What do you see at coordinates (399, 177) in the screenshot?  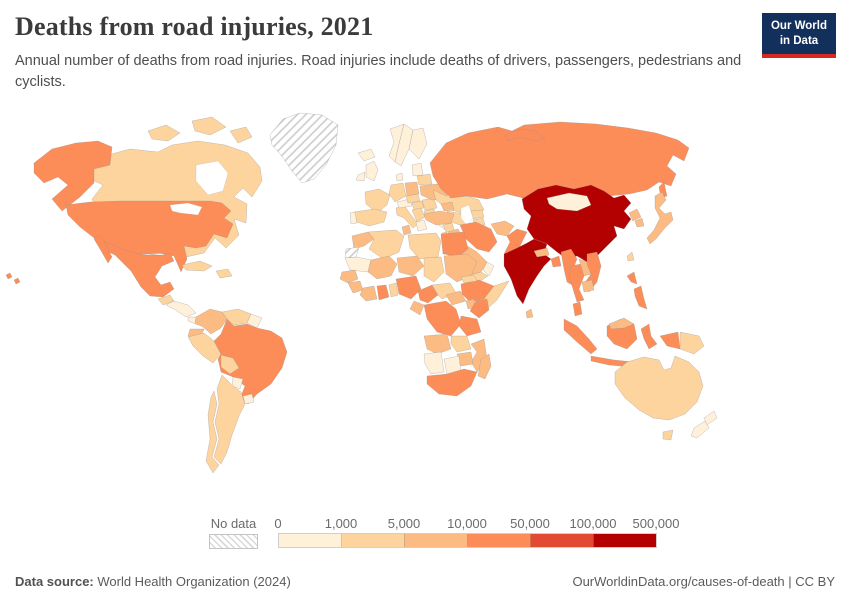 I see `country-denmark` at bounding box center [399, 177].